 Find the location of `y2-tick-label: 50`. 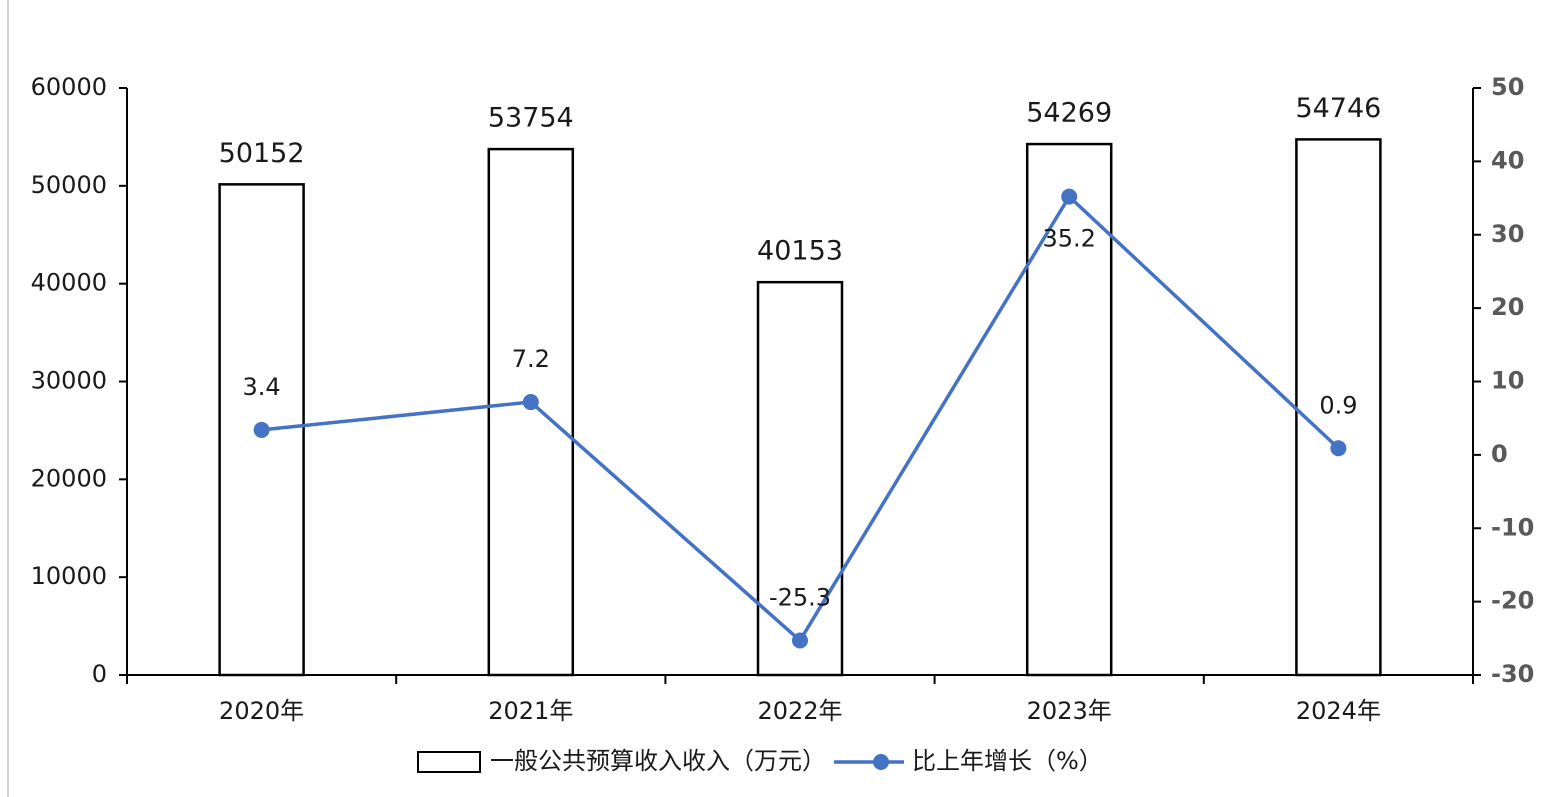

y2-tick-label: 50 is located at coordinates (1507, 87).